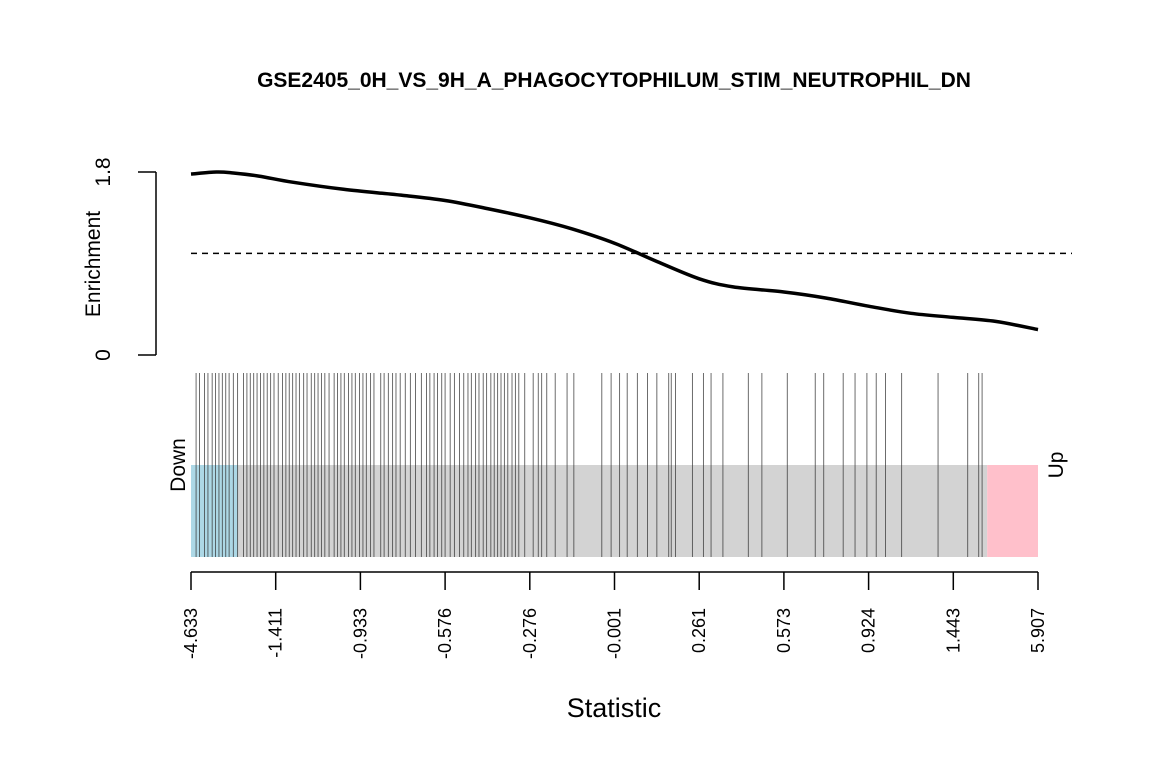 The image size is (1152, 768). I want to click on x-tick-label: -0.576, so click(445, 633).